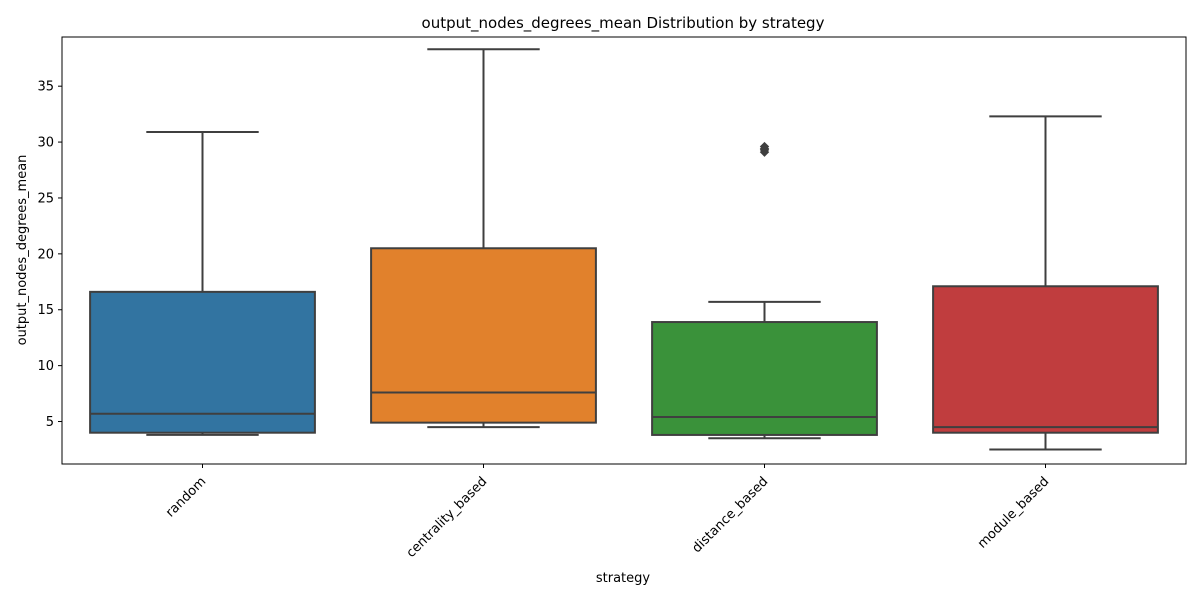 This screenshot has height=600, width=1200. I want to click on x-tick-label: random, so click(186, 497).